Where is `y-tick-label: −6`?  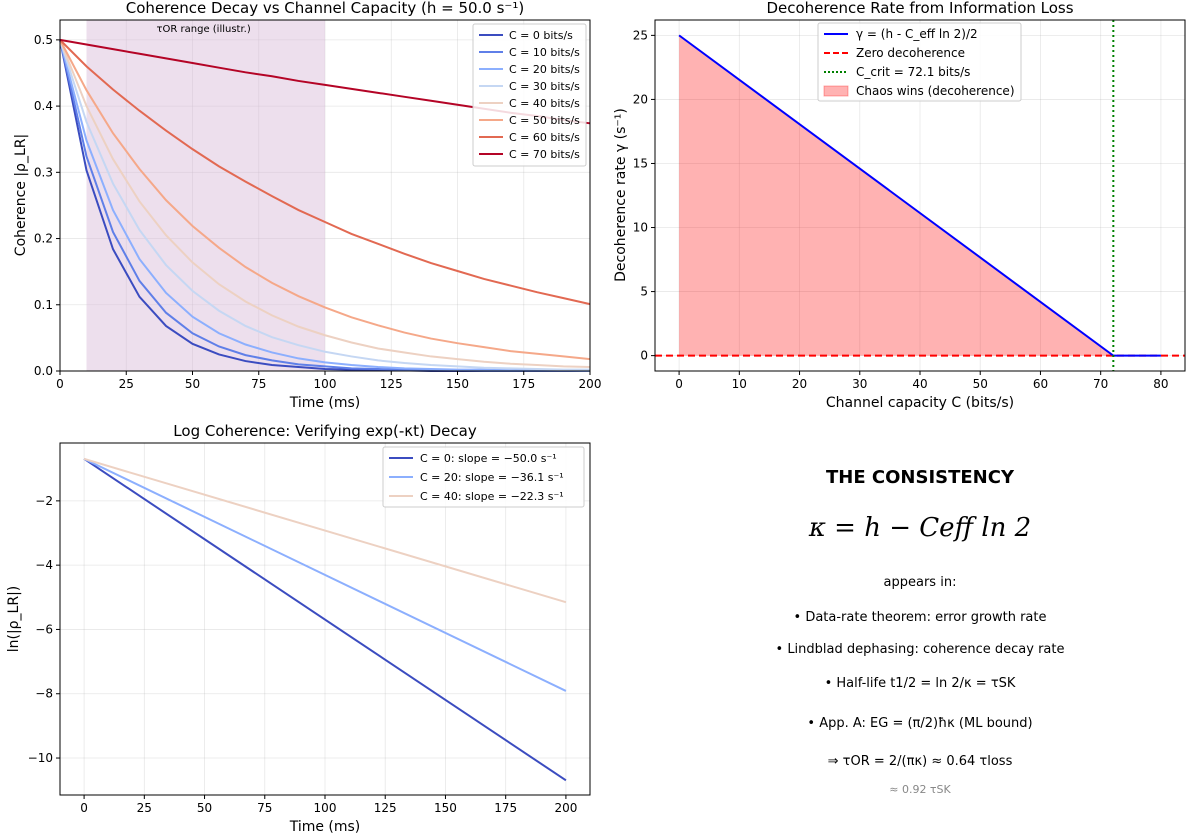 y-tick-label: −6 is located at coordinates (44, 629).